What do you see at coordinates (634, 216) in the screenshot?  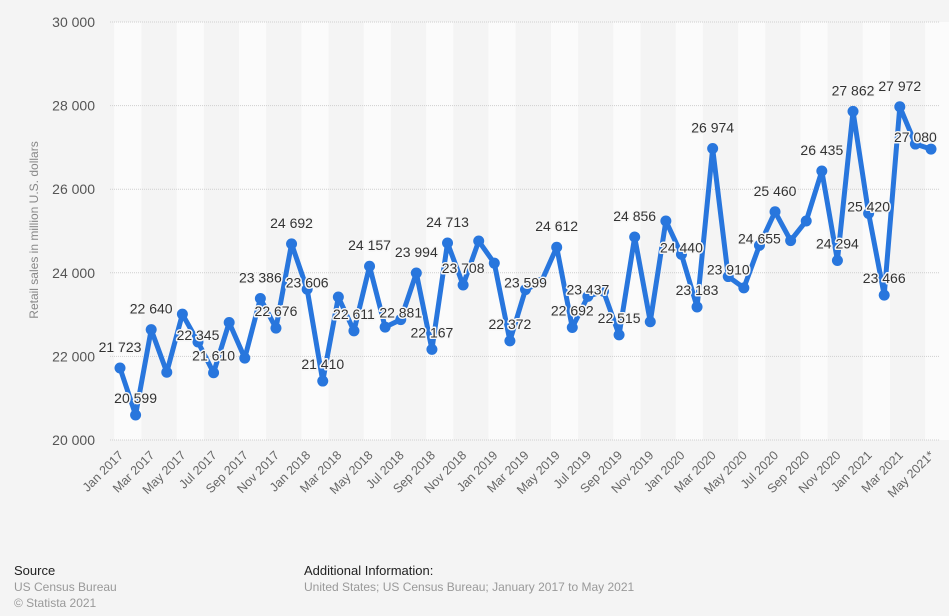 I see `data-label: 24 856` at bounding box center [634, 216].